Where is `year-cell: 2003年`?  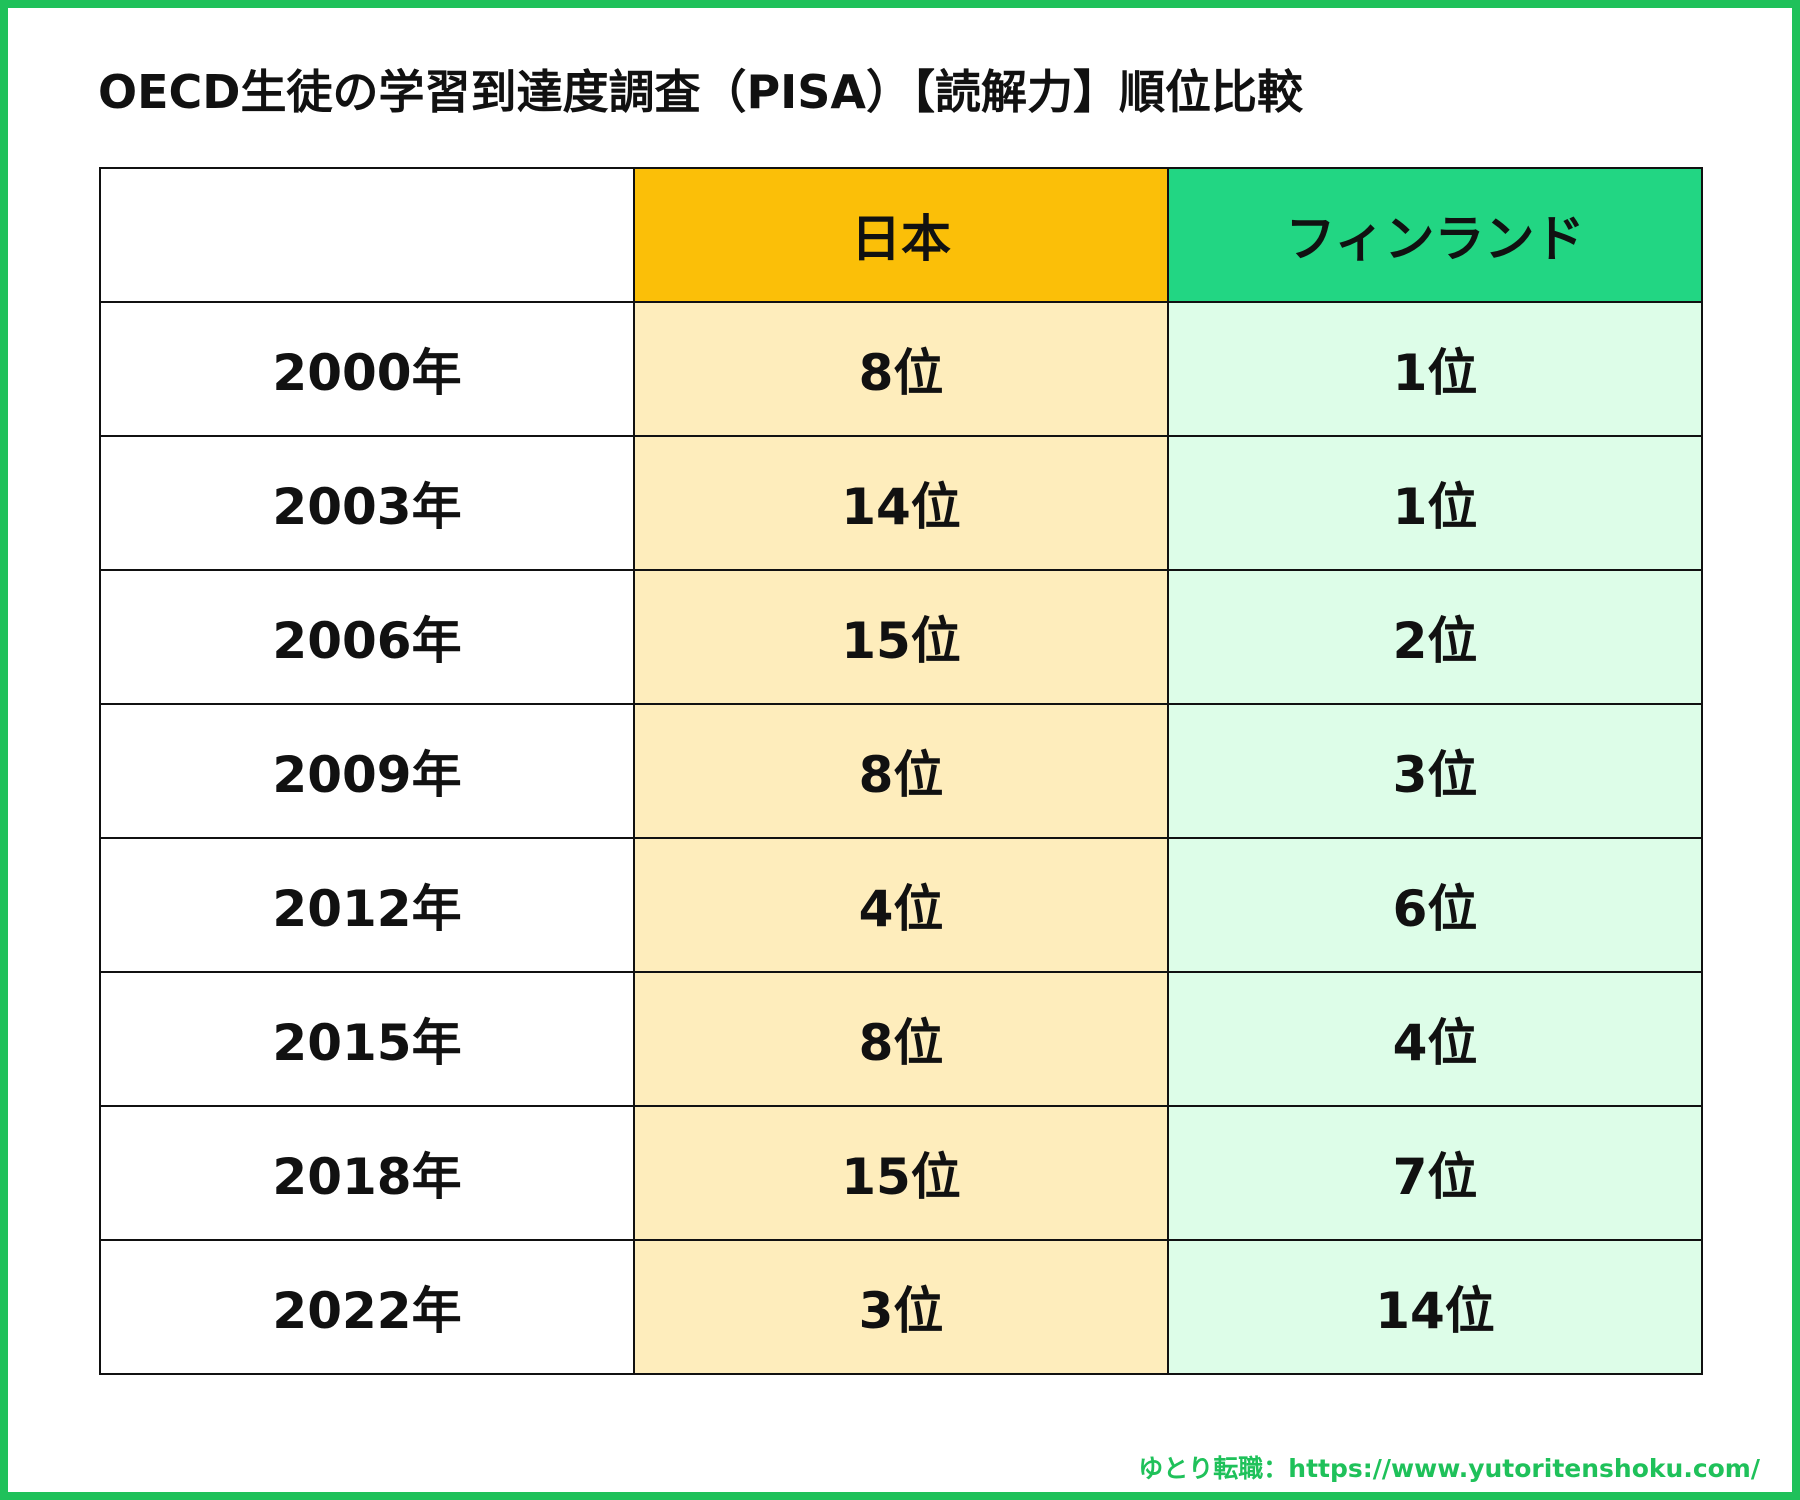
year-cell: 2003年 is located at coordinates (367, 503).